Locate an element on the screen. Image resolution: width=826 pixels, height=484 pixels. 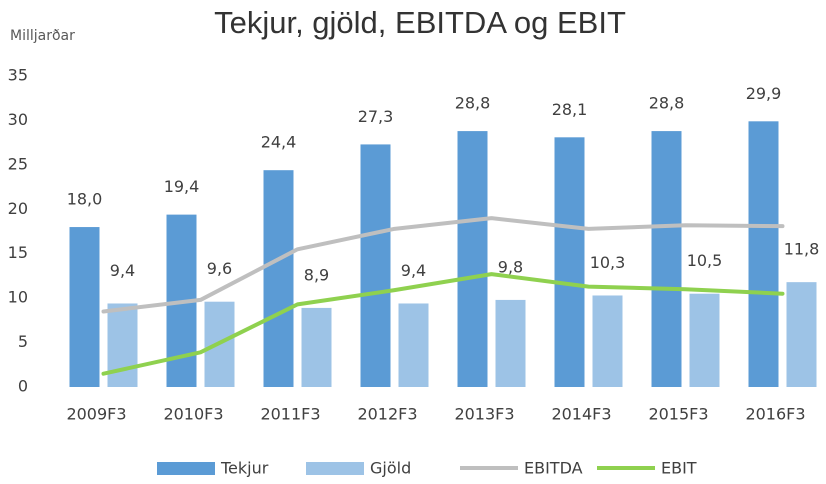
data-label: 8,9 is located at coordinates (316, 274).